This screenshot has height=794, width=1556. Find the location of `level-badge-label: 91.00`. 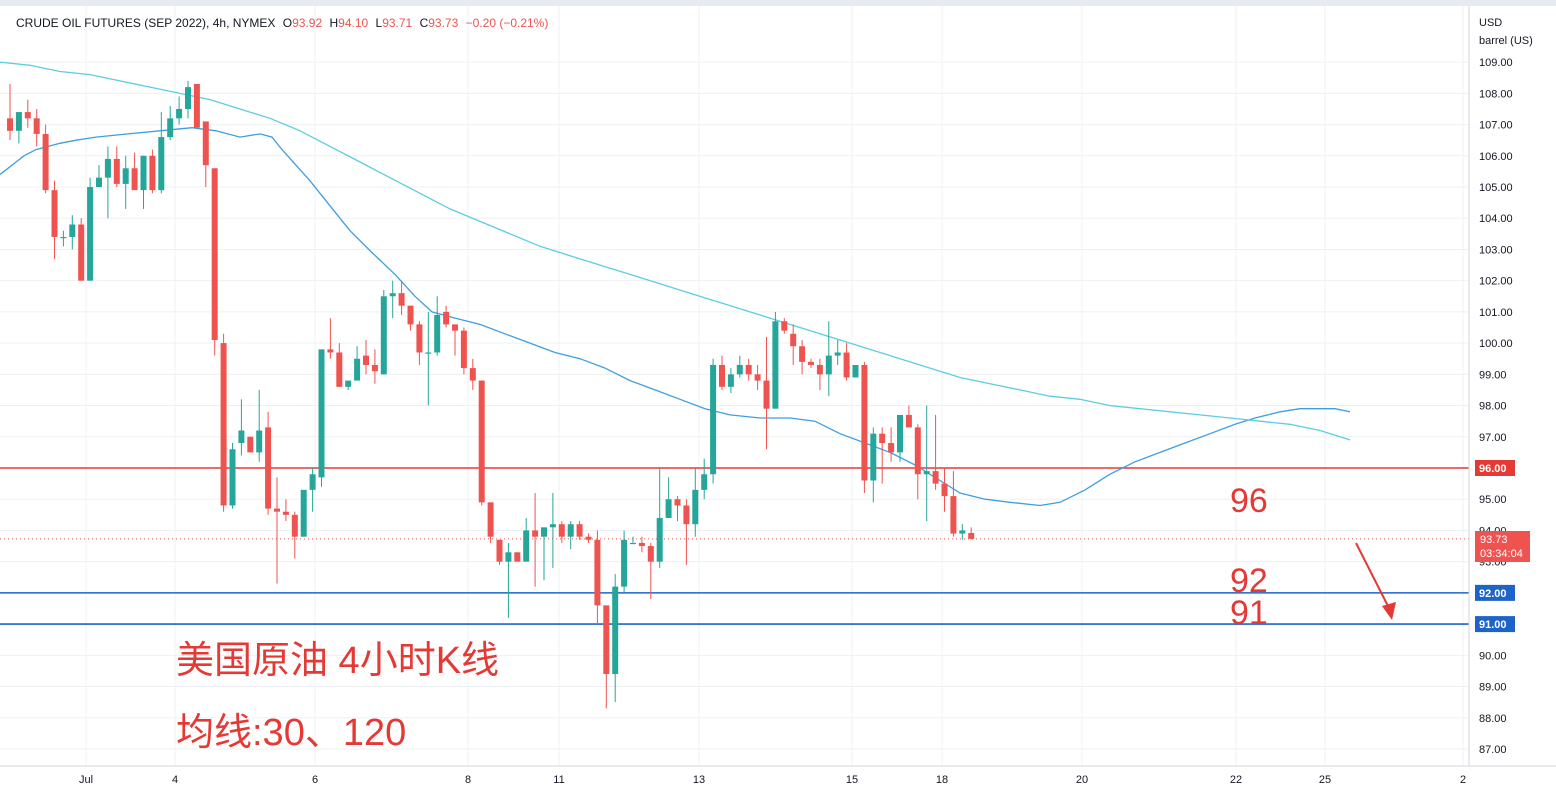

level-badge-label: 91.00 is located at coordinates (1493, 625).